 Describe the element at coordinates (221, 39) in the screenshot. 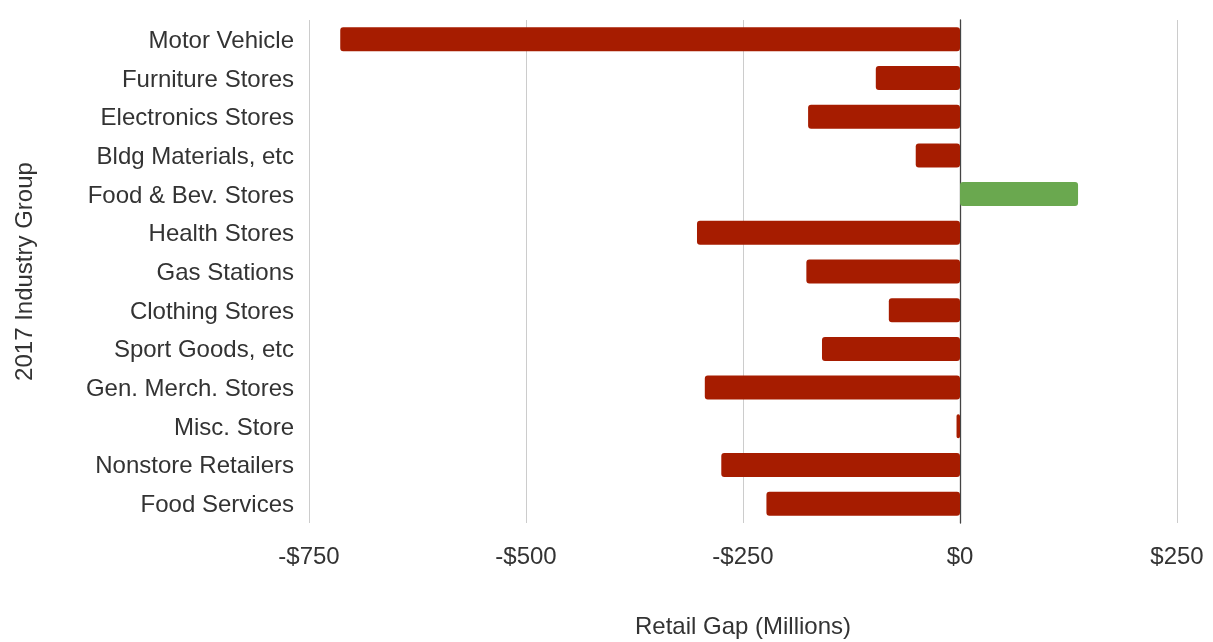

I see `y-tick-label: Motor Vehicle` at that location.